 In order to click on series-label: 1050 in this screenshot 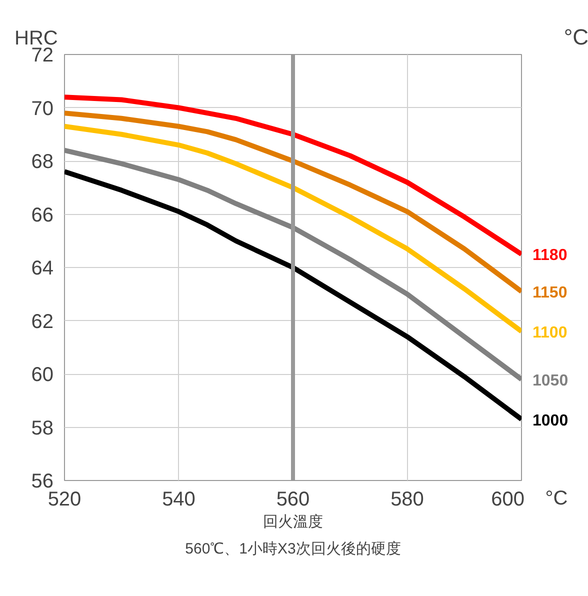, I will do `click(550, 381)`.